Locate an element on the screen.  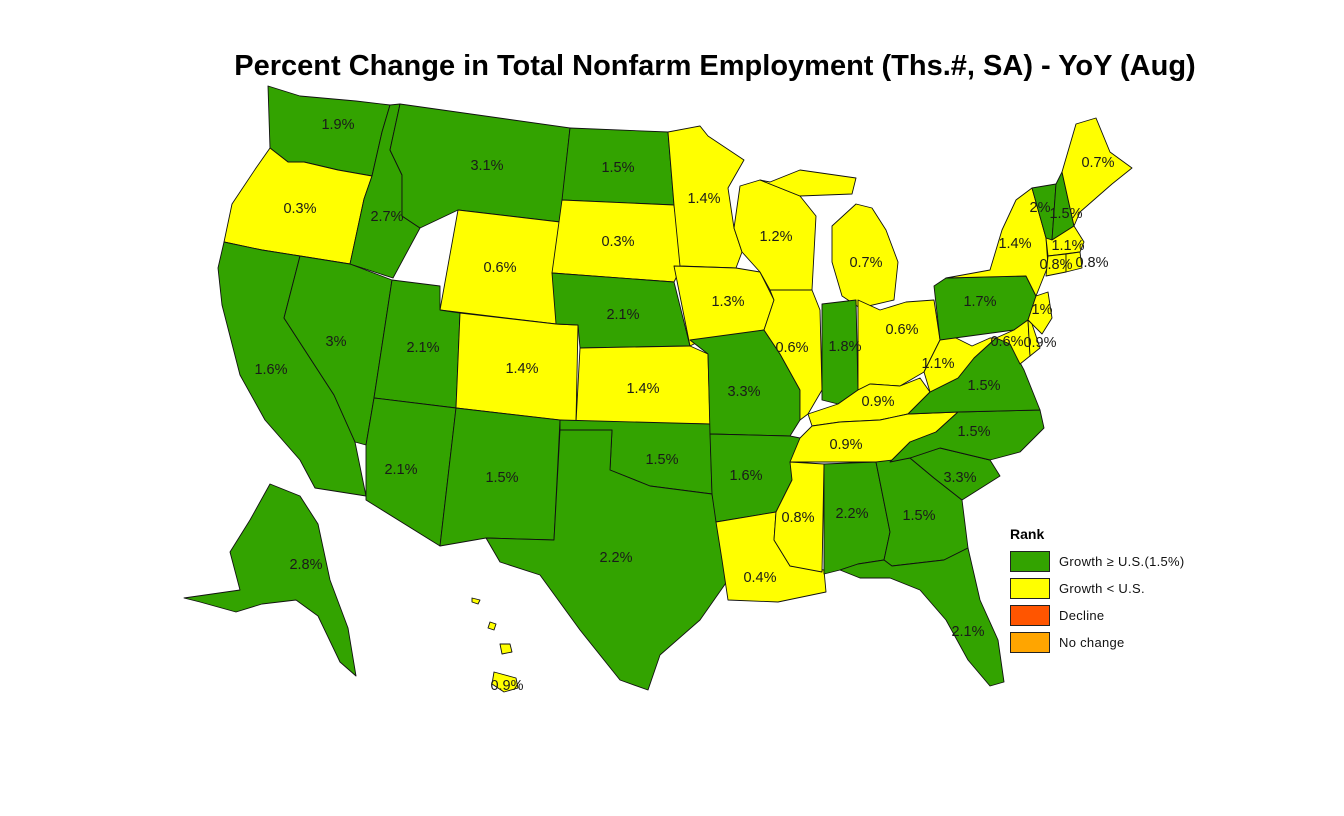
state-label-va: 1.5% is located at coordinates (983, 386).